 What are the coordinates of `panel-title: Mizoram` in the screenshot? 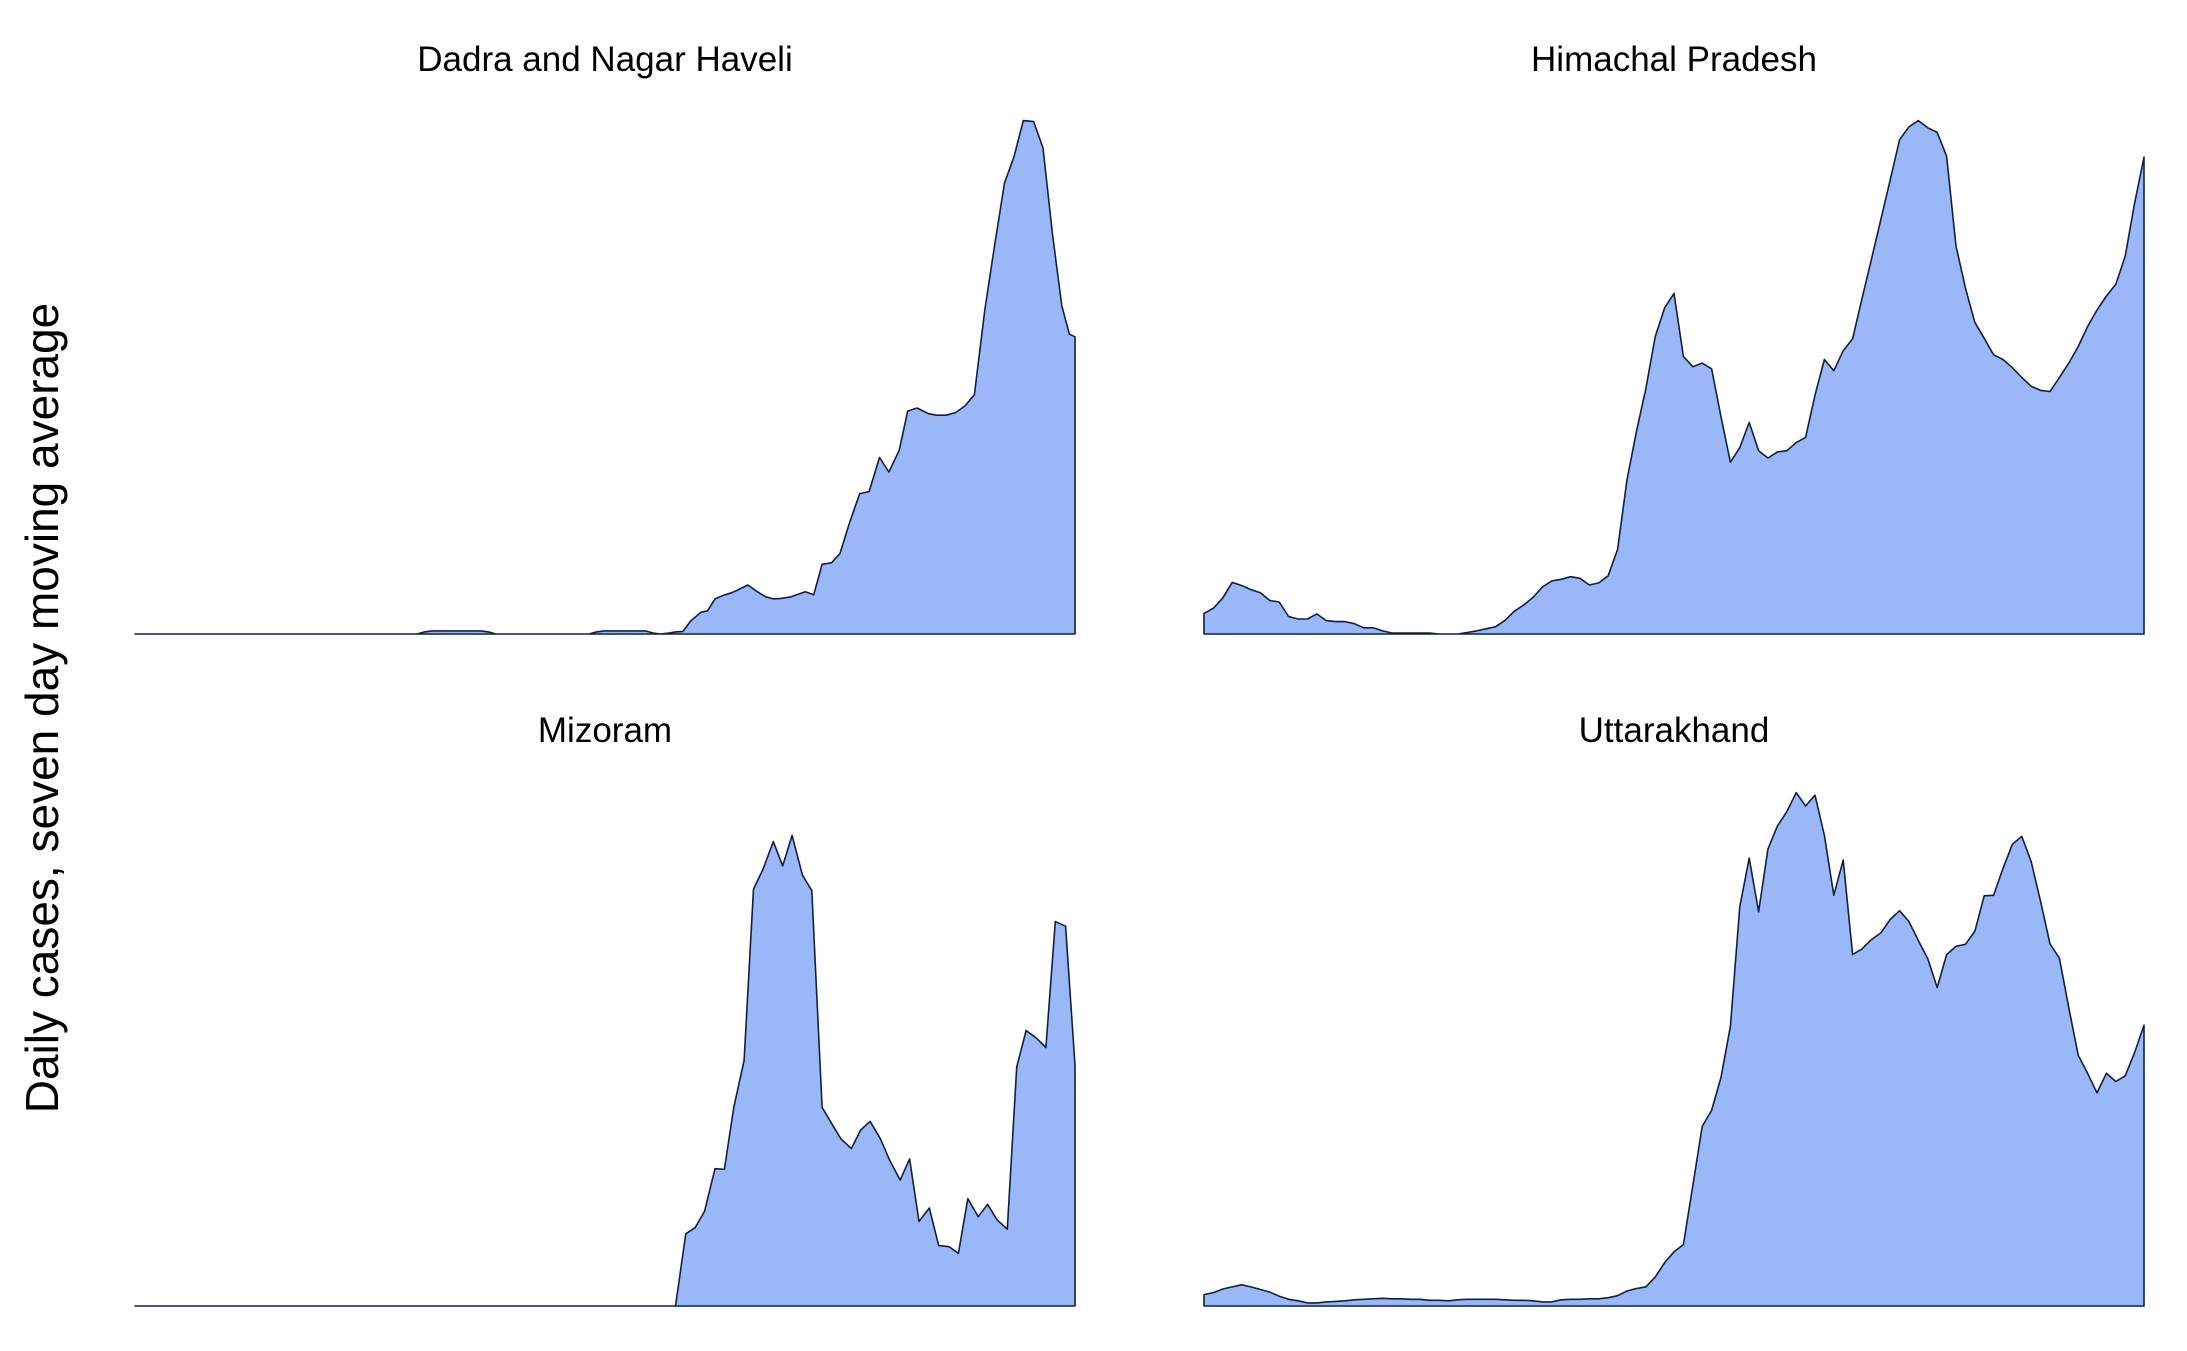 It's located at (605, 730).